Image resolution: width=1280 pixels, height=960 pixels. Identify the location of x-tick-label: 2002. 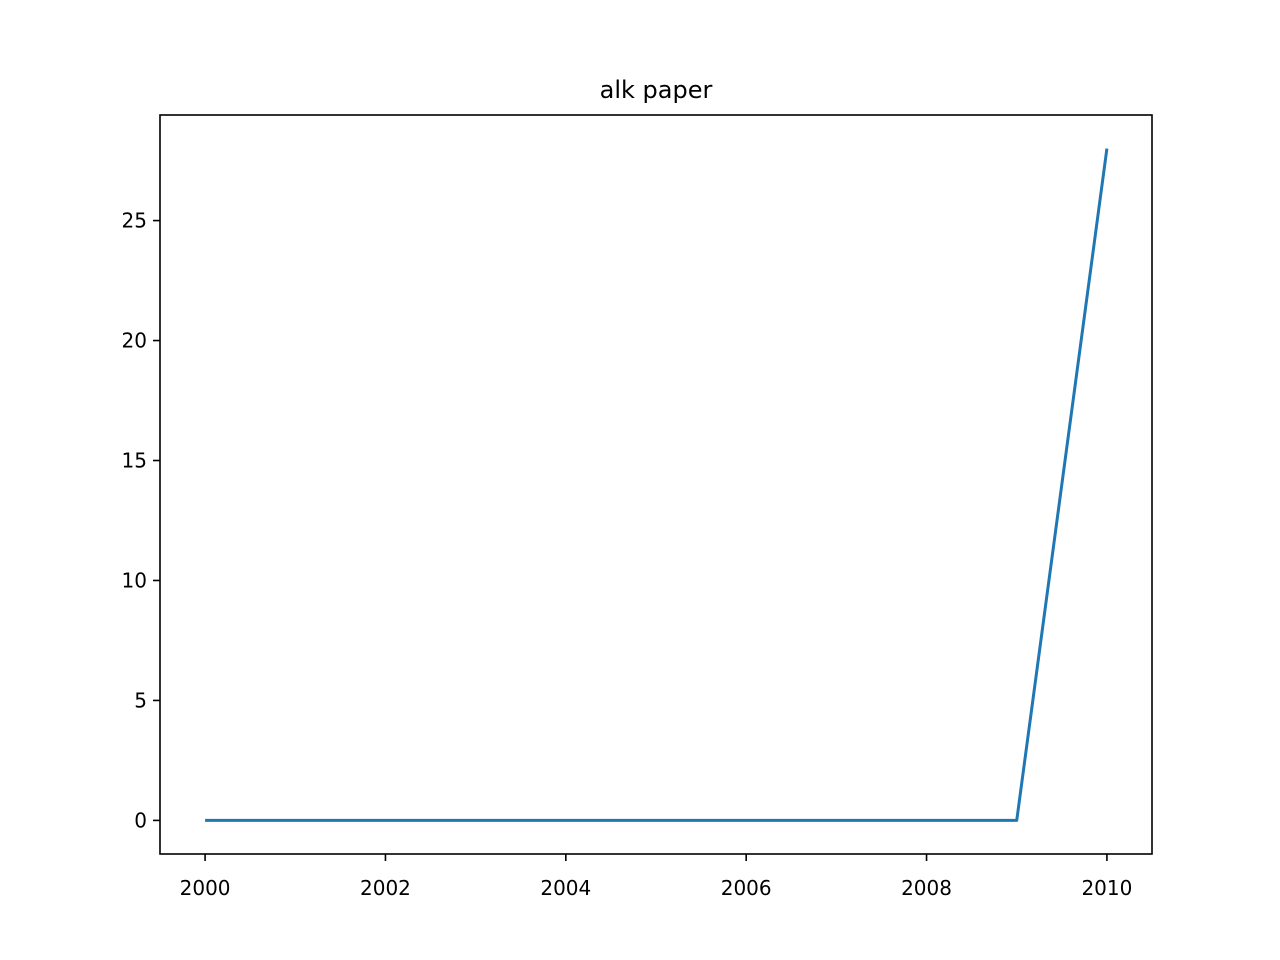
(385, 888).